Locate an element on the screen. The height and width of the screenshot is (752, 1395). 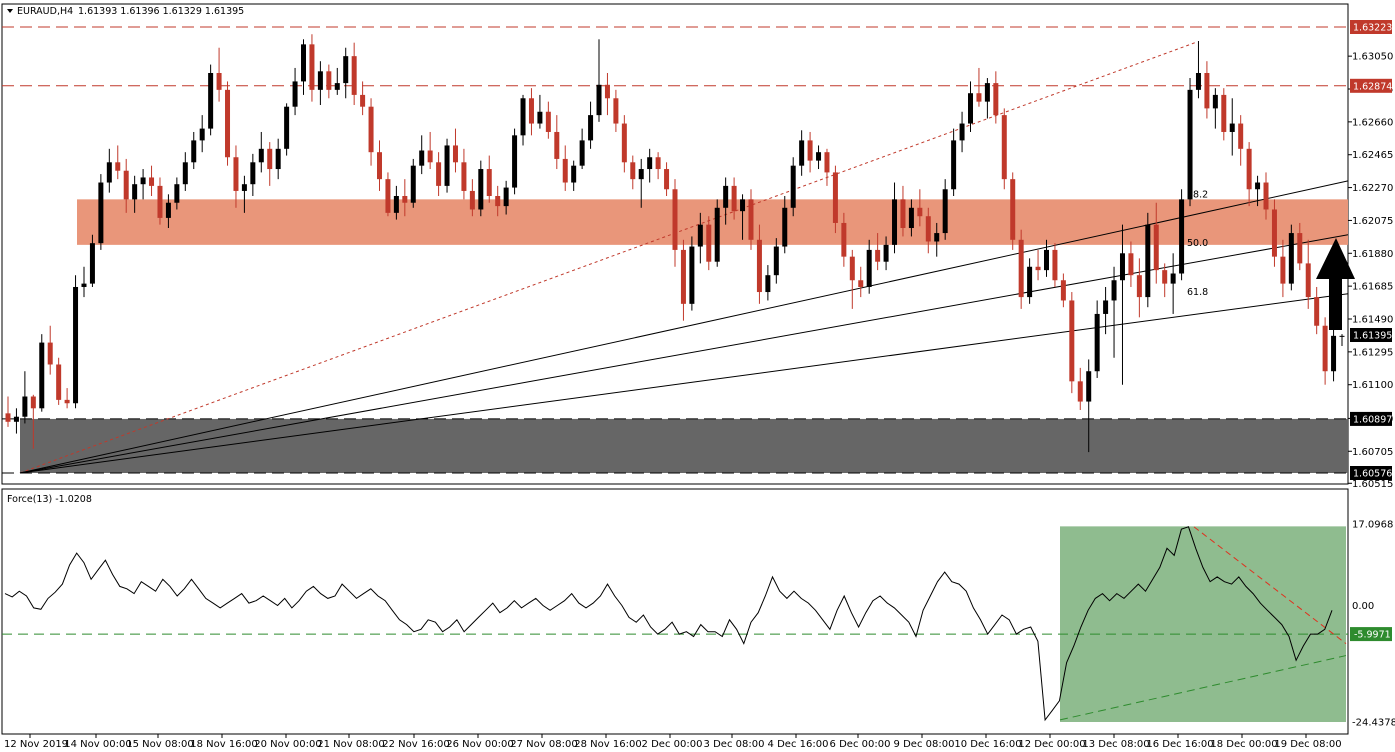
force-tick-label: 17.0968 is located at coordinates (1372, 525).